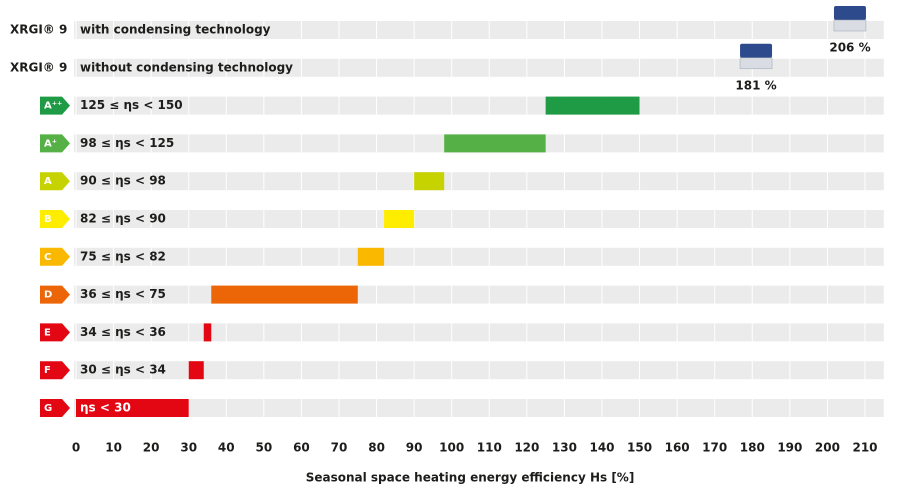 This screenshot has height=489, width=914. I want to click on range-label: 34 ≤ ηs < 36, so click(123, 332).